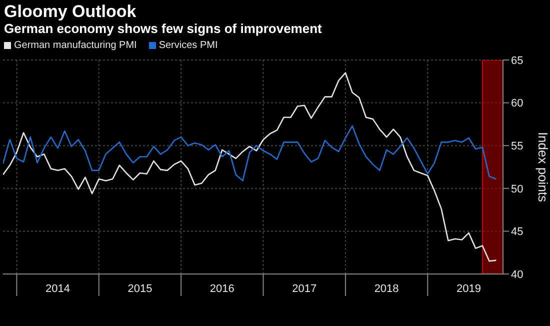  Describe the element at coordinates (222, 289) in the screenshot. I see `x-tick-label: 2016` at that location.